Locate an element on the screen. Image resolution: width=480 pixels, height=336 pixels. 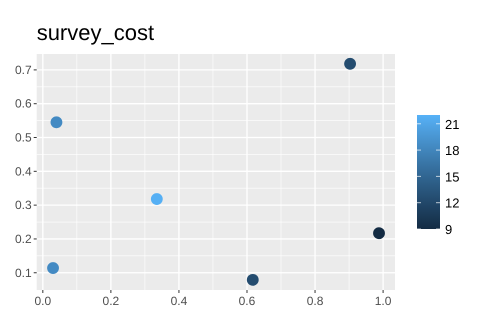
y-tick-label: 0.7 is located at coordinates (23, 69).